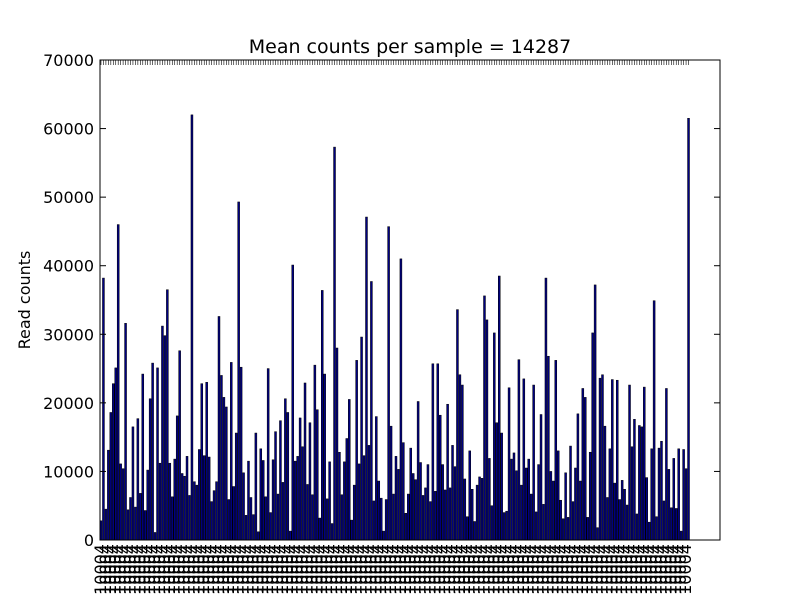 The image size is (800, 600). Describe the element at coordinates (89, 540) in the screenshot. I see `y-tick-label: 0` at that location.